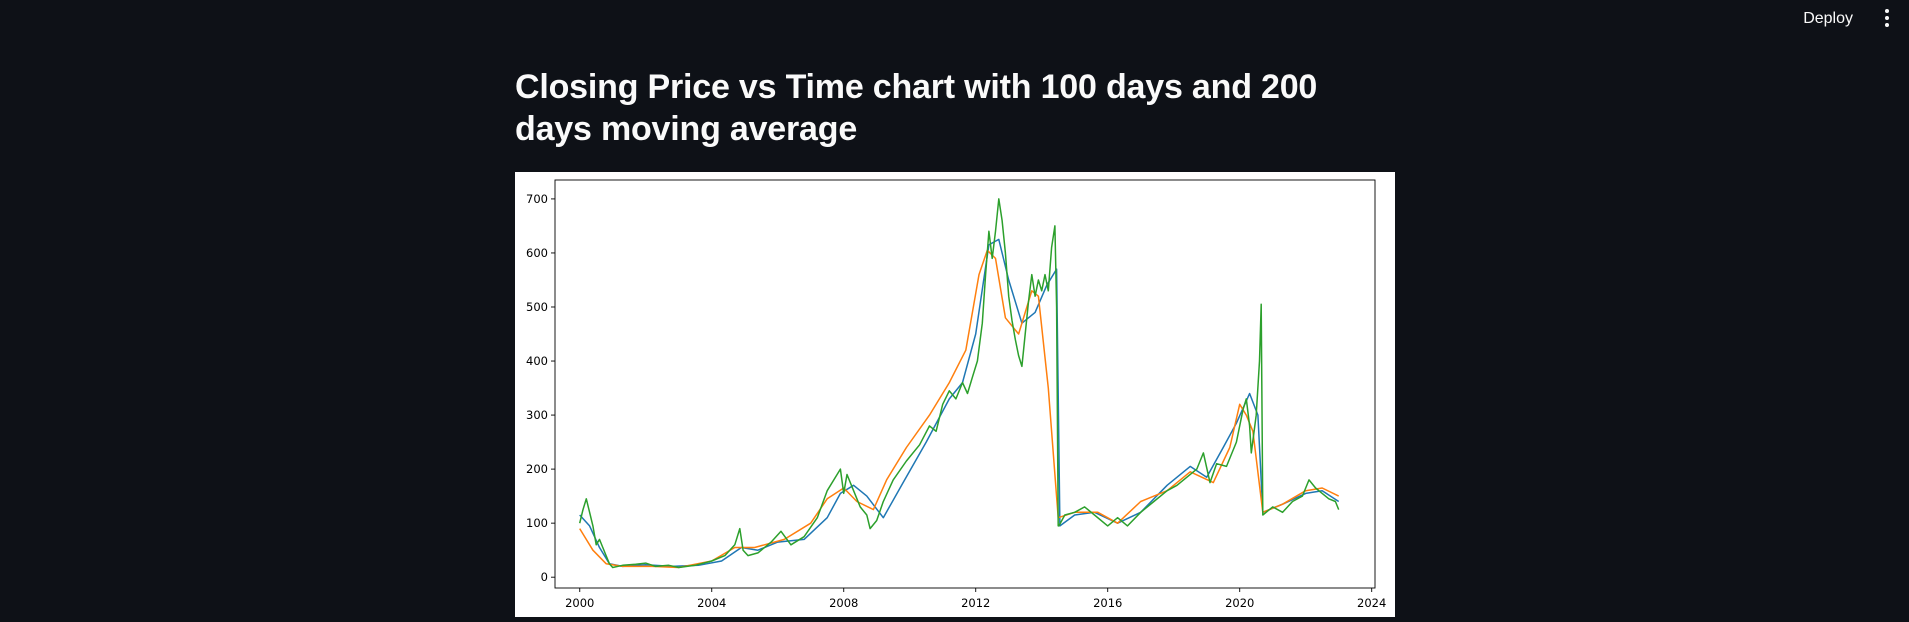  I want to click on x-tick-label: 2020, so click(1239, 603).